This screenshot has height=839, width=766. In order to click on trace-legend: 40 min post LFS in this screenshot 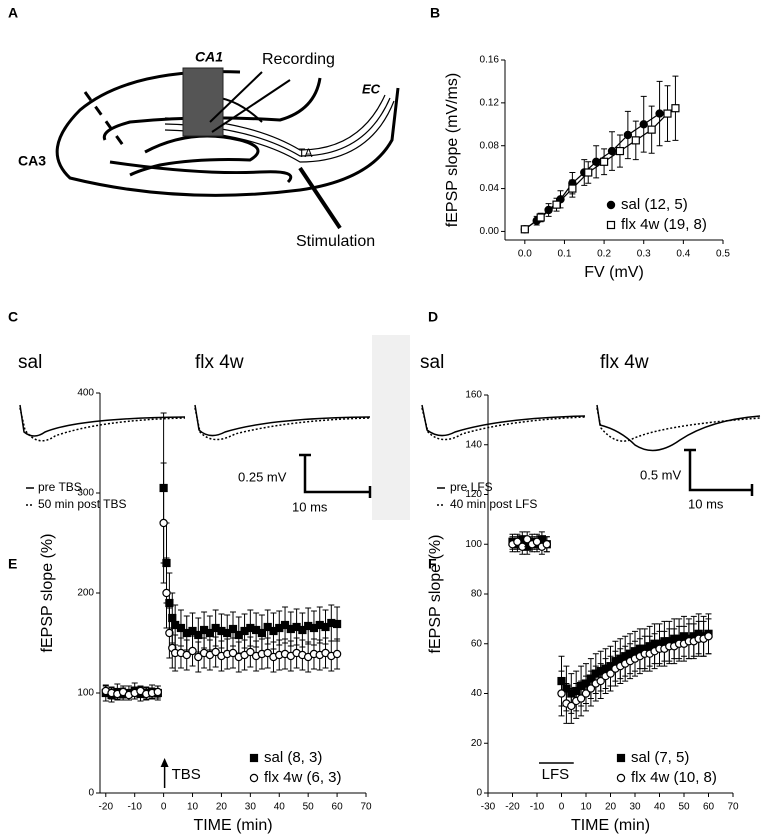, I will do `click(493, 504)`.